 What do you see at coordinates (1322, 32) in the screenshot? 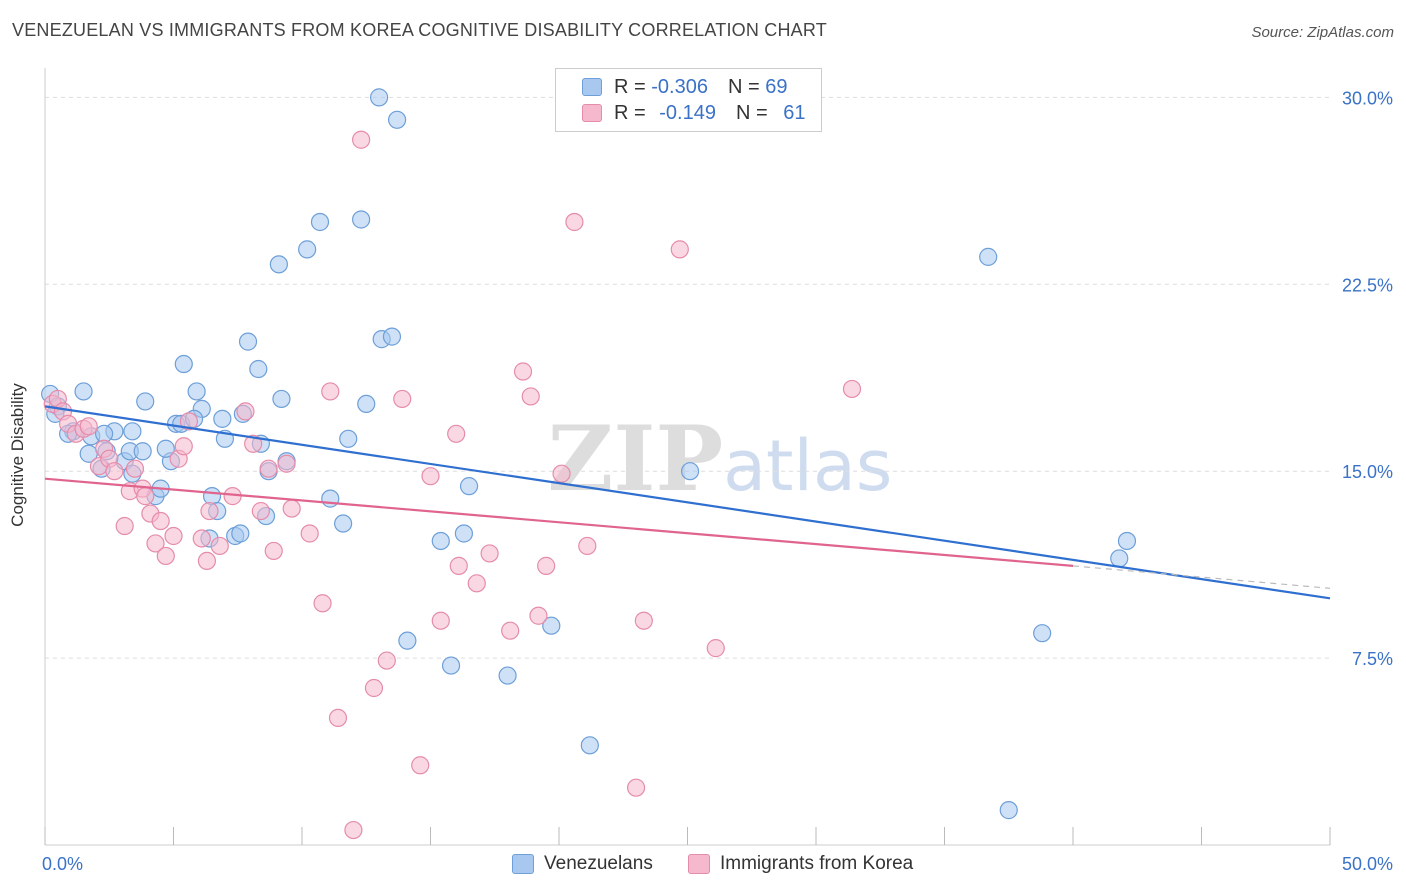
I see `source-label: Source: ZipAtlas.com` at bounding box center [1322, 32].